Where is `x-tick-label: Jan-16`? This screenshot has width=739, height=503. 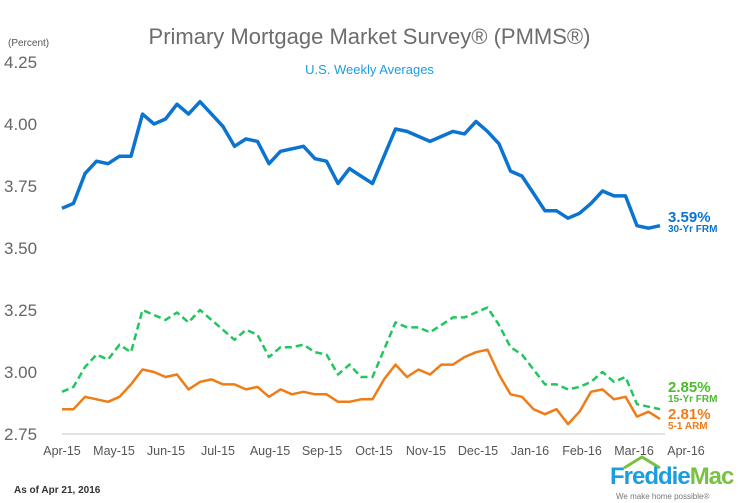 x-tick-label: Jan-16 is located at coordinates (530, 451).